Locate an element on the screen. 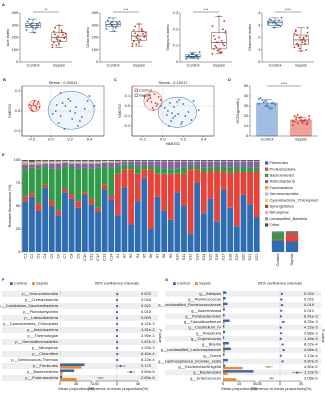  x-tick-label: S13 is located at coordinates (196, 257).